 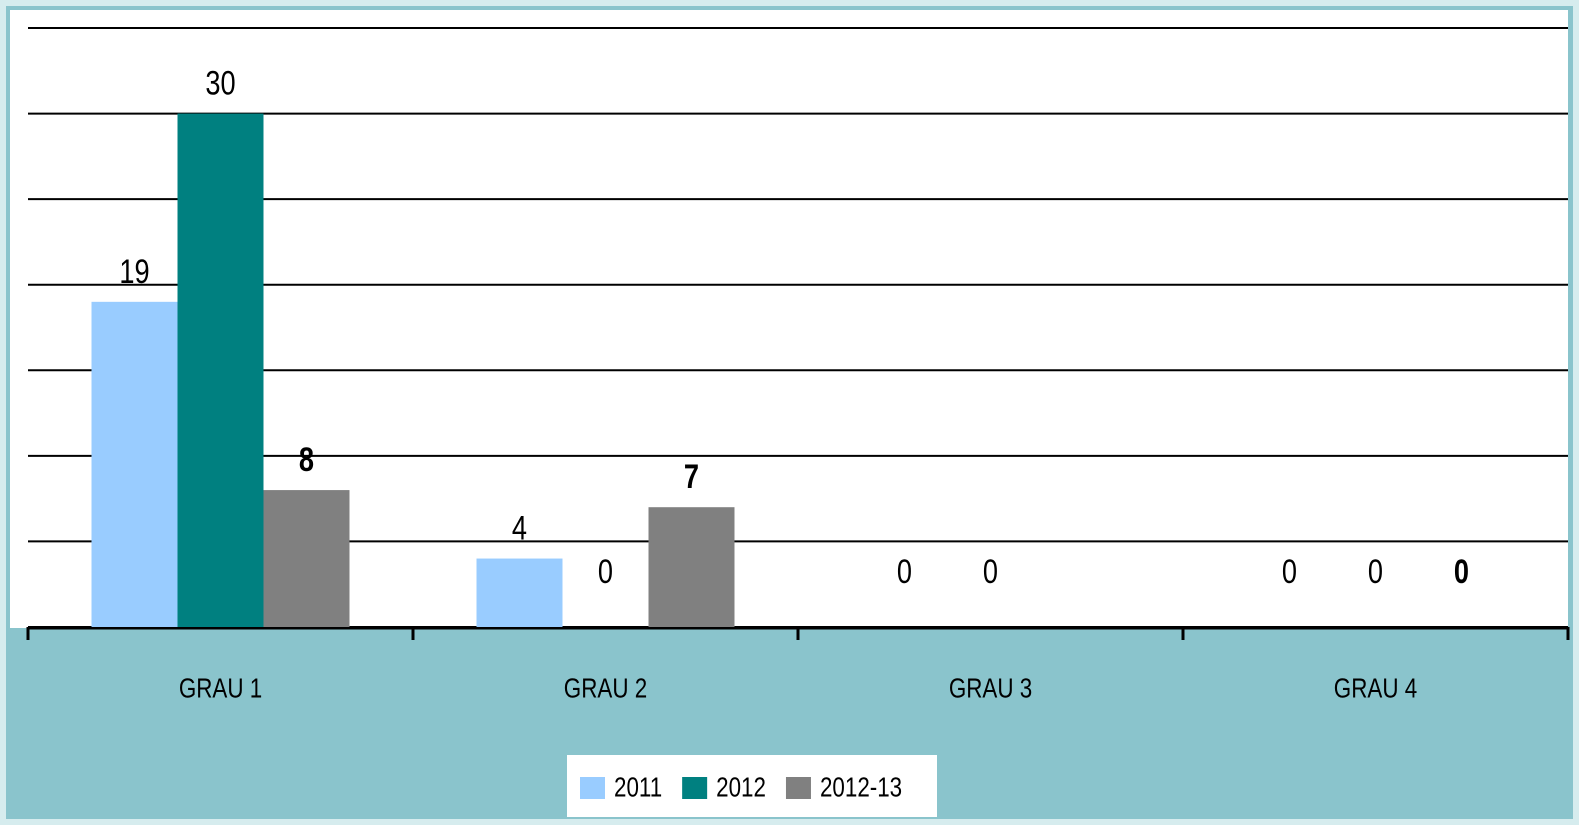 What do you see at coordinates (741, 787) in the screenshot?
I see `legend-label: 2012` at bounding box center [741, 787].